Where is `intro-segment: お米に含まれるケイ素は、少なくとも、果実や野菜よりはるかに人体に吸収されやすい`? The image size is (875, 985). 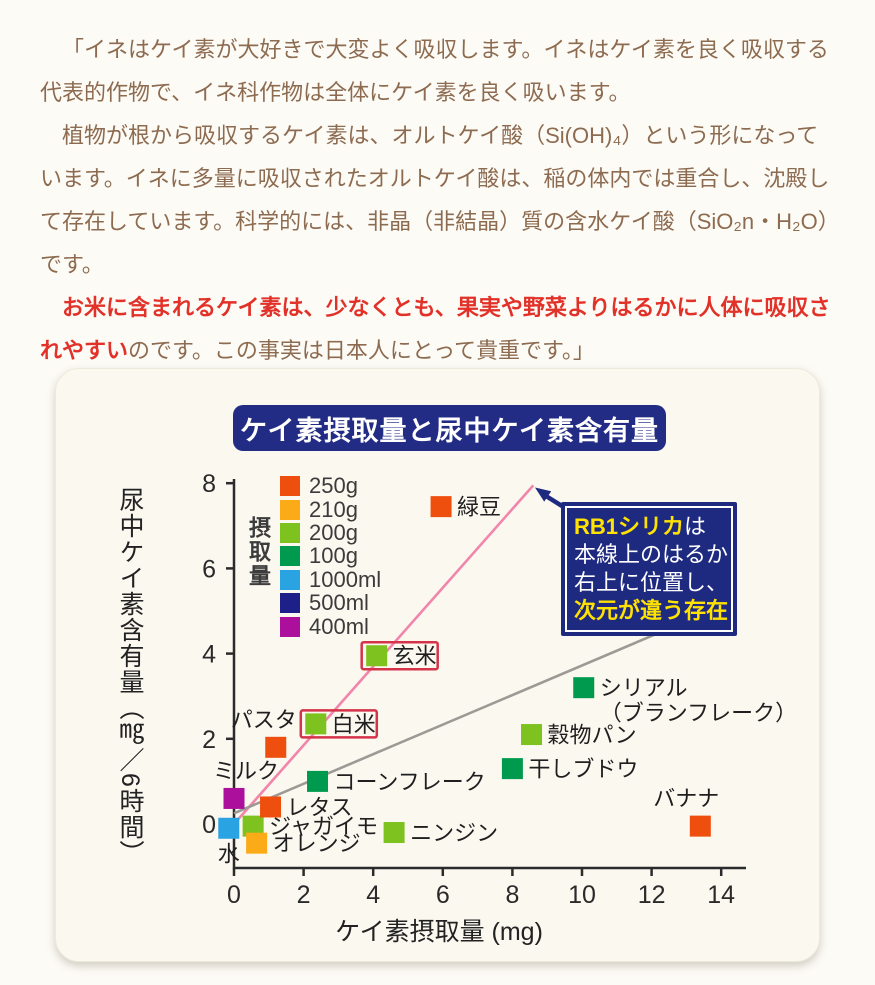
intro-segment: お米に含まれるケイ素は、少なくとも、果実や野菜よりはるかに人体に吸収されやすい is located at coordinates (435, 329).